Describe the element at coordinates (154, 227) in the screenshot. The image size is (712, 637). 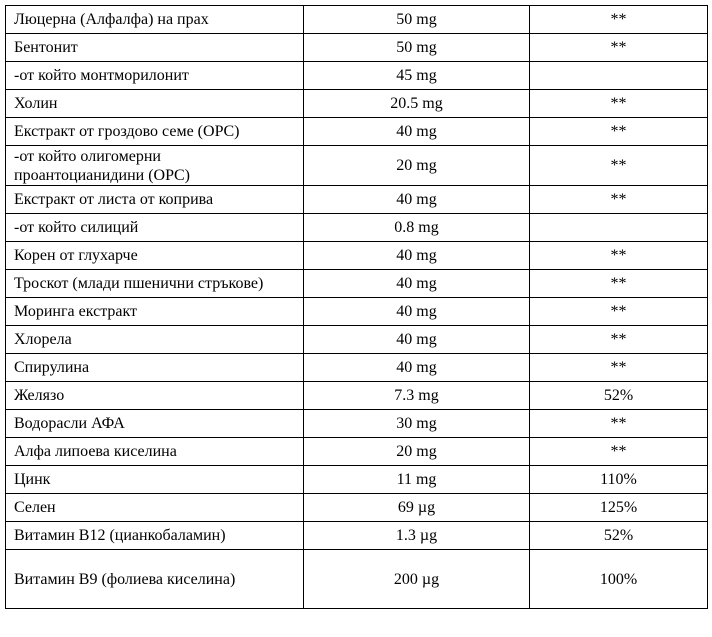
I see `nutrient-name: -от който силиций` at that location.